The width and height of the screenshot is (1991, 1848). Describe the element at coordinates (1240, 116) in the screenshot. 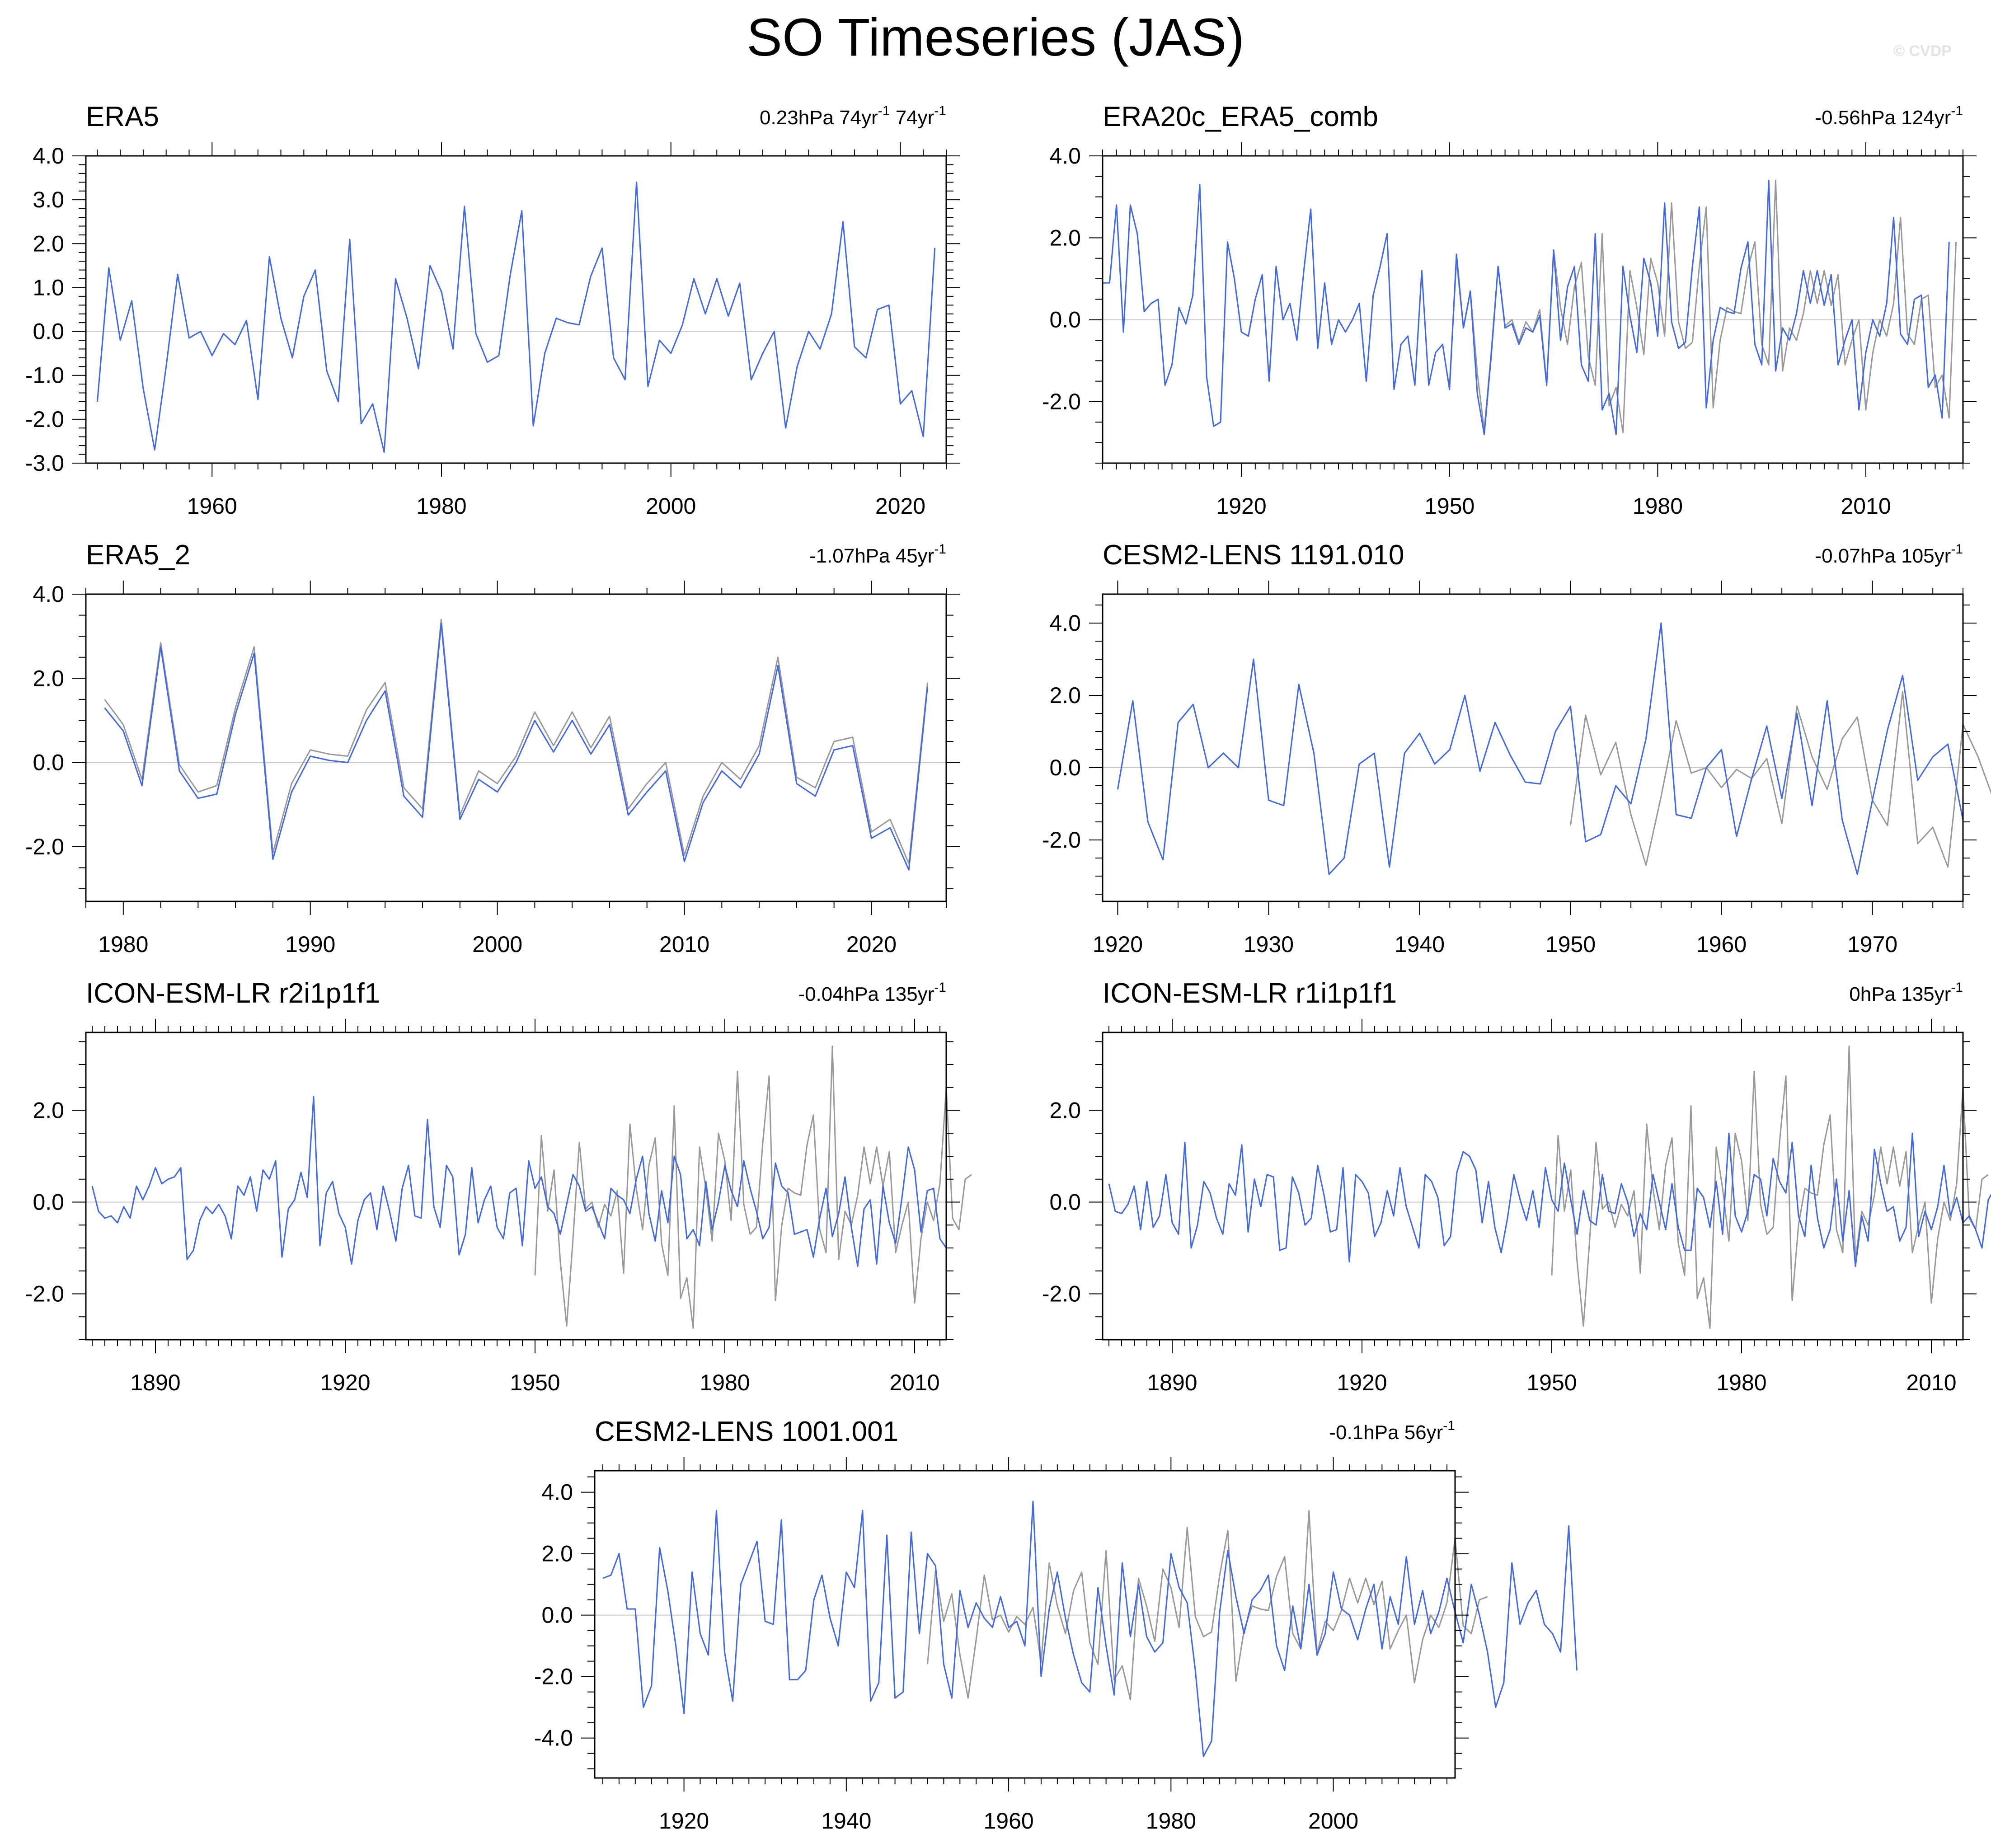

I see `panel-title: ERA20c_ERA5_comb` at that location.